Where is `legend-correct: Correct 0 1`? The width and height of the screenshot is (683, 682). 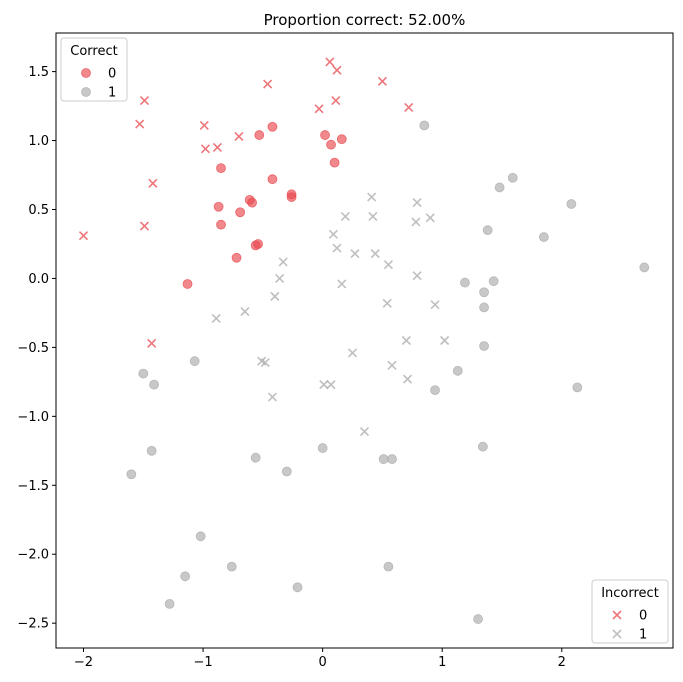
legend-correct: Correct 0 1 is located at coordinates (94, 69).